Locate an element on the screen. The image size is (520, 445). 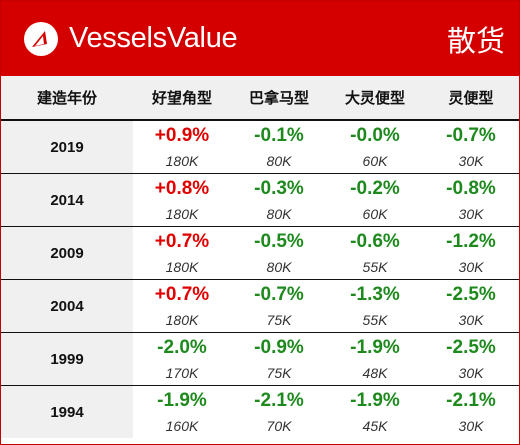
table-row-size: 170K 75K 48K 30K is located at coordinates (260, 373).